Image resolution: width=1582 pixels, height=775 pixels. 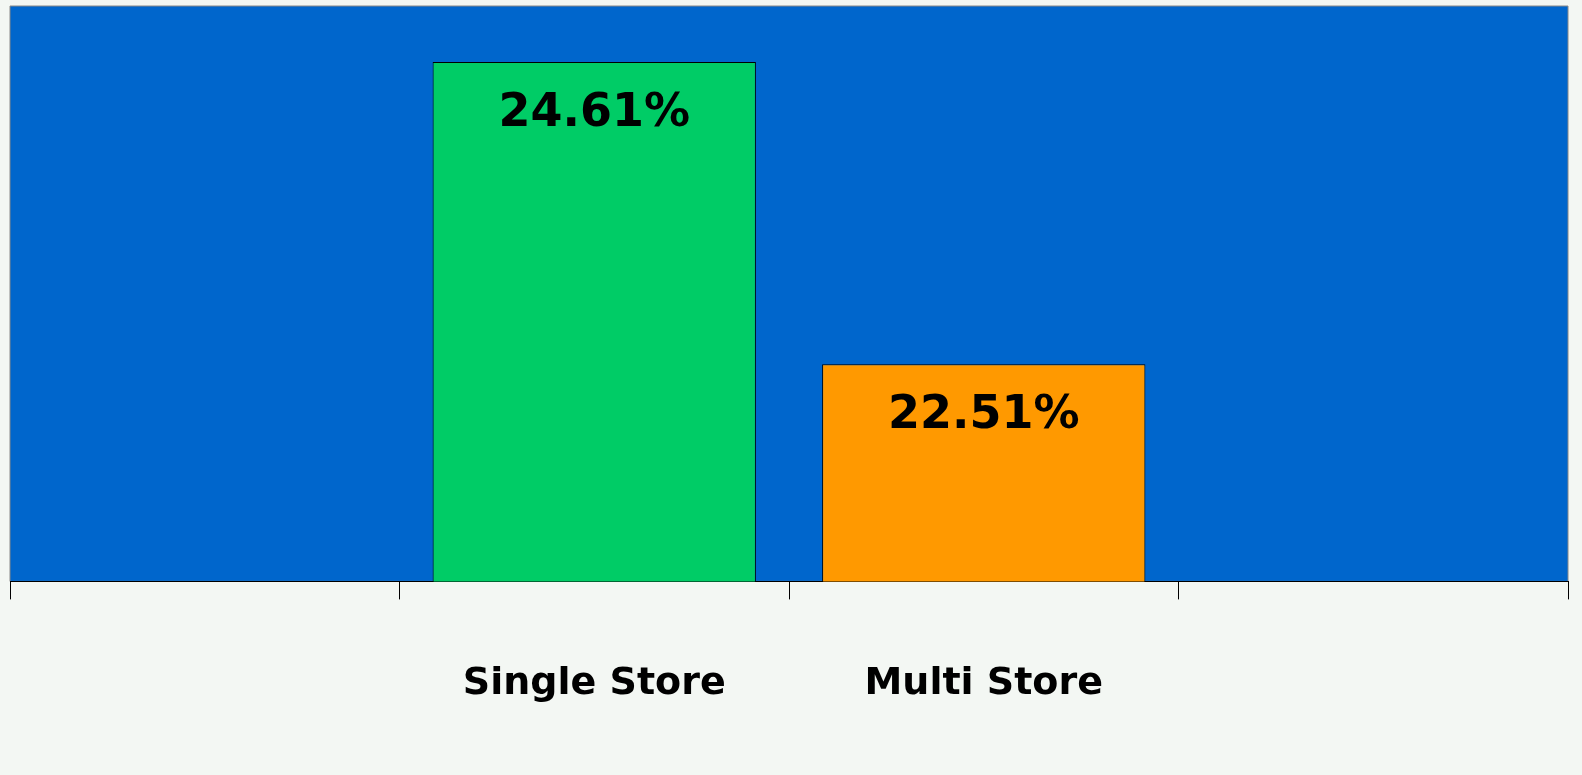 What do you see at coordinates (983, 681) in the screenshot?
I see `x-tick-label: Multi Store` at bounding box center [983, 681].